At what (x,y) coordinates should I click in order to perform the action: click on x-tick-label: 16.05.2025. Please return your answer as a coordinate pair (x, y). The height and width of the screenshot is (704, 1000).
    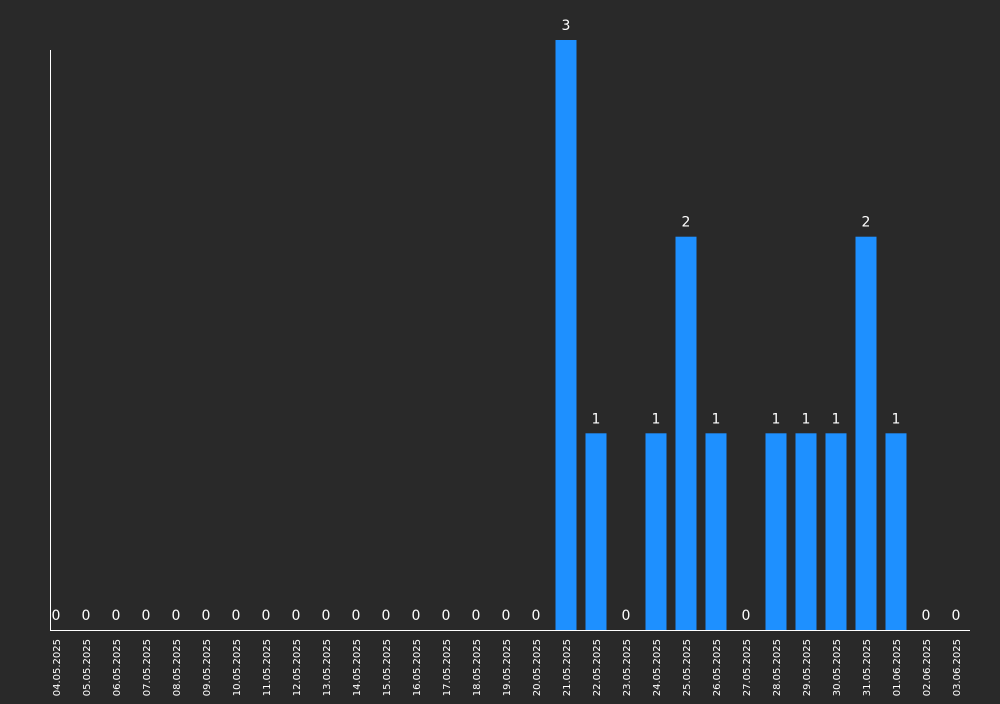
    Looking at the image, I should click on (417, 667).